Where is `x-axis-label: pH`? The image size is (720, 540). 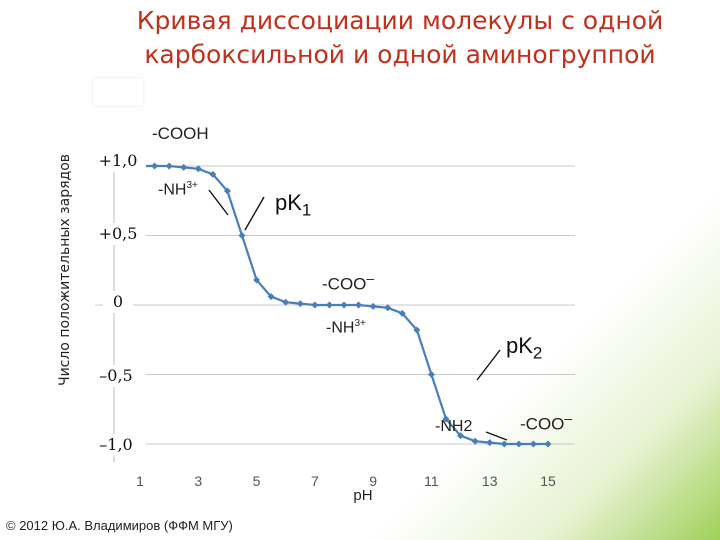
x-axis-label: pH is located at coordinates (362, 495).